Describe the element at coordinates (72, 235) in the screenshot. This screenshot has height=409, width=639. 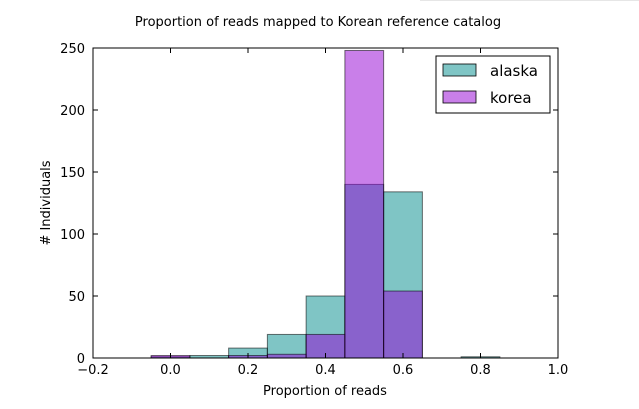
I see `y-tick-label-2: 100` at that location.